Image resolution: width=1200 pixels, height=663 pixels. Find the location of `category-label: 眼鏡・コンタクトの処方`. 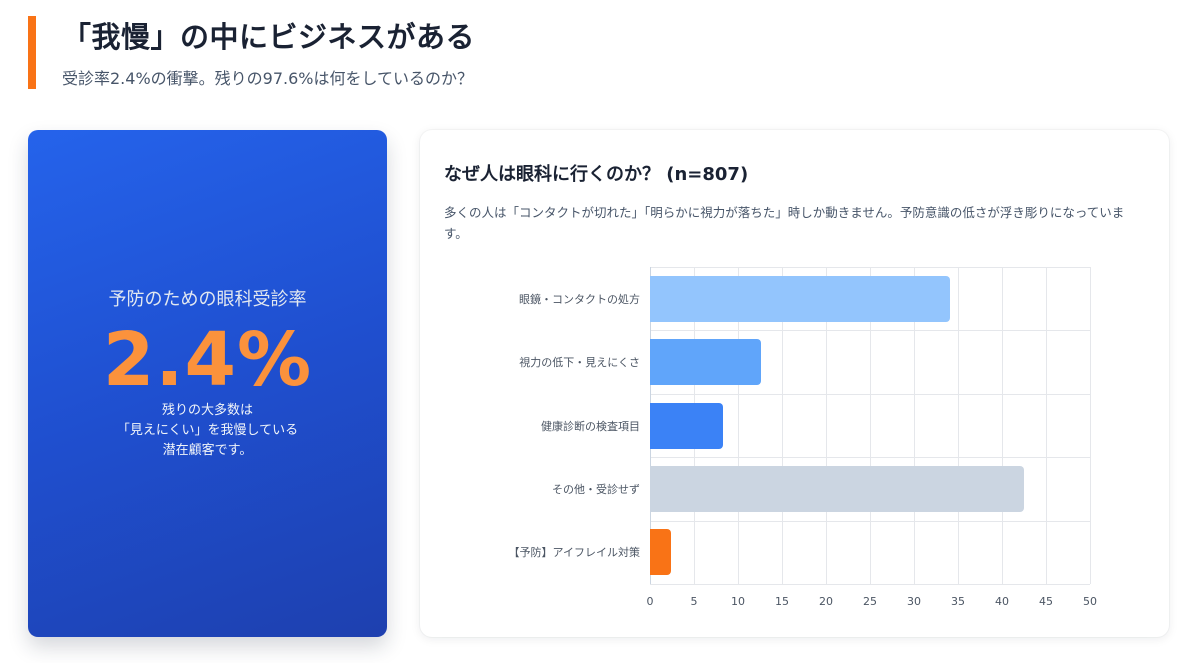

category-label: 眼鏡・コンタクトの処方 is located at coordinates (579, 299).